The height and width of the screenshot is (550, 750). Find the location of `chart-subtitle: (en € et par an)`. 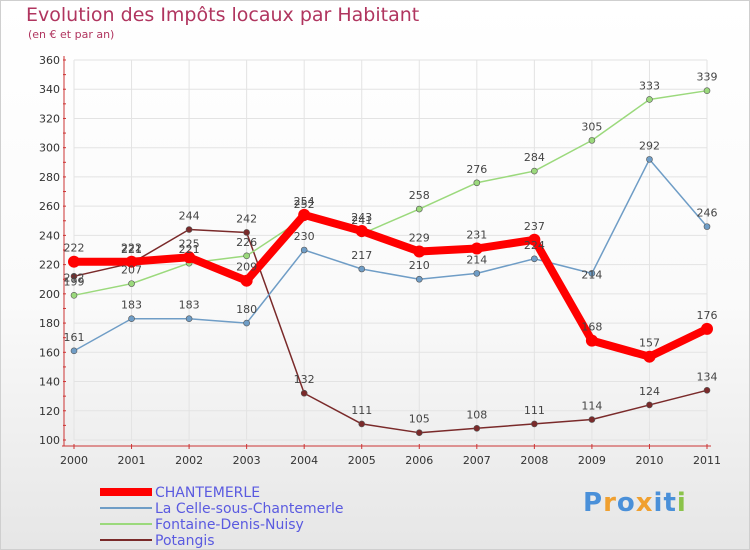

chart-subtitle: (en € et par an) is located at coordinates (71, 34).